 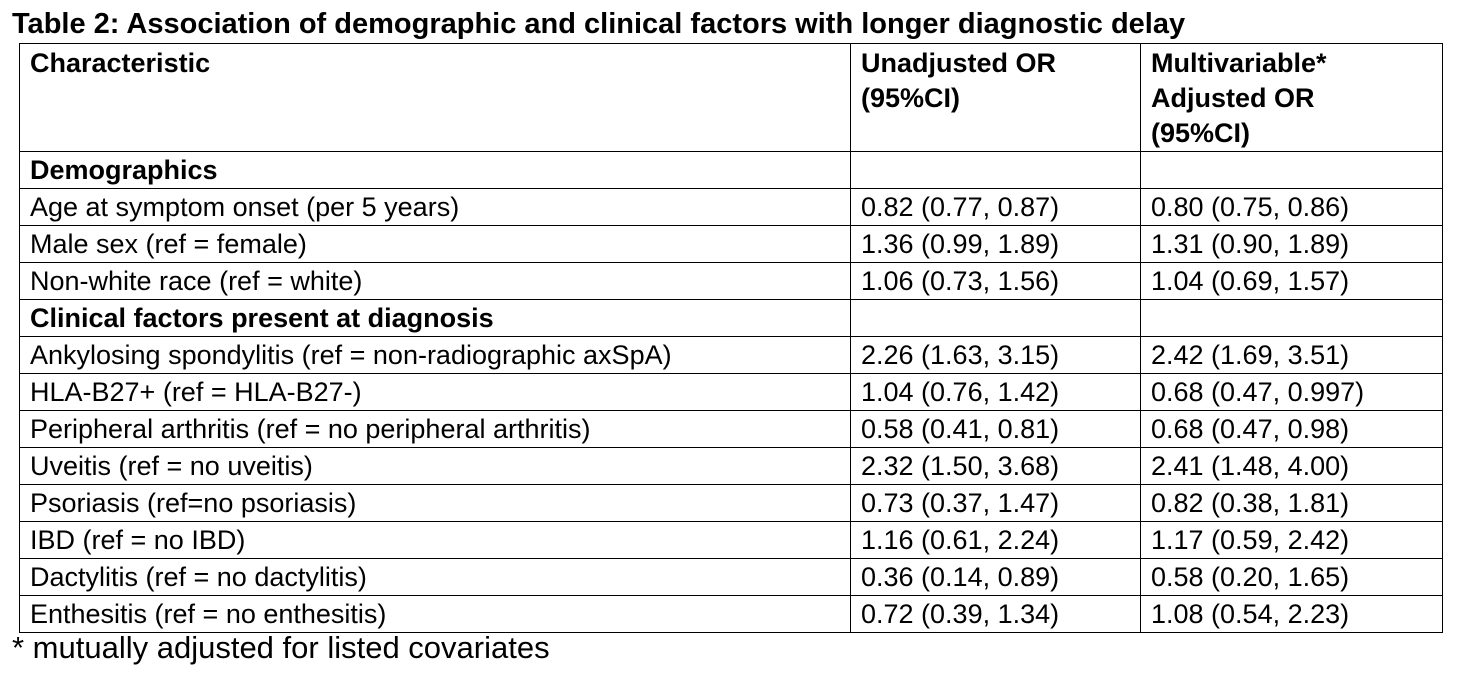 I want to click on characteristic-cell: Dactylitis (ref = no dactylitis), so click(x=435, y=577).